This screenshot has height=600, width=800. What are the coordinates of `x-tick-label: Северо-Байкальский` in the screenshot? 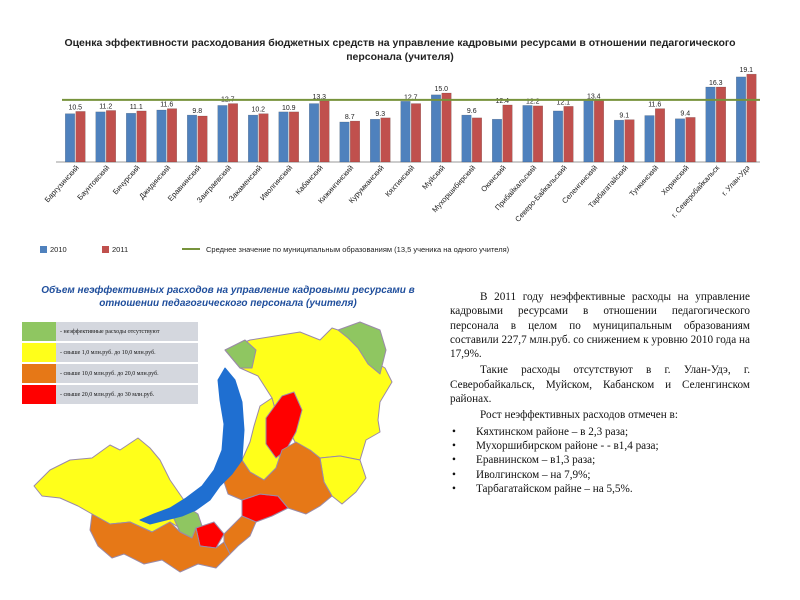 It's located at (541, 193).